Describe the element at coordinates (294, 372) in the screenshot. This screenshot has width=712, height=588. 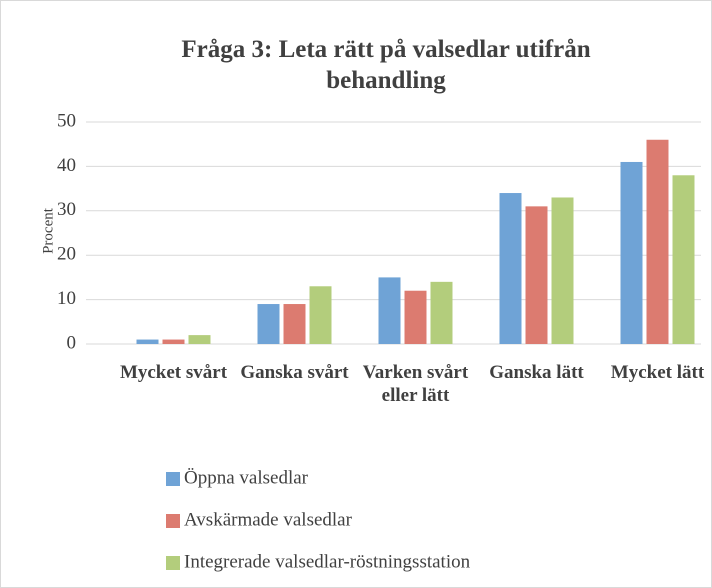
I see `x-tick-label: Ganska svårt` at that location.